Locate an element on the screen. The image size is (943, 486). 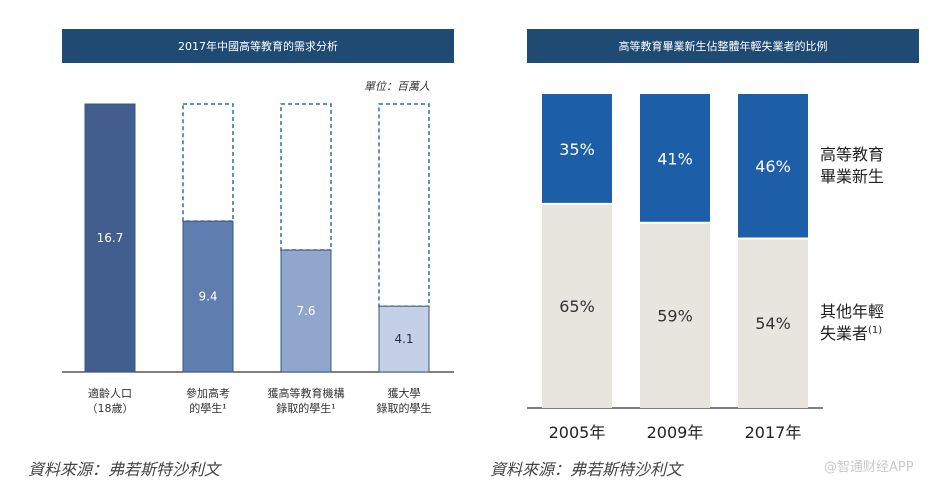
left-bar-value-label: 16.7 is located at coordinates (110, 238).